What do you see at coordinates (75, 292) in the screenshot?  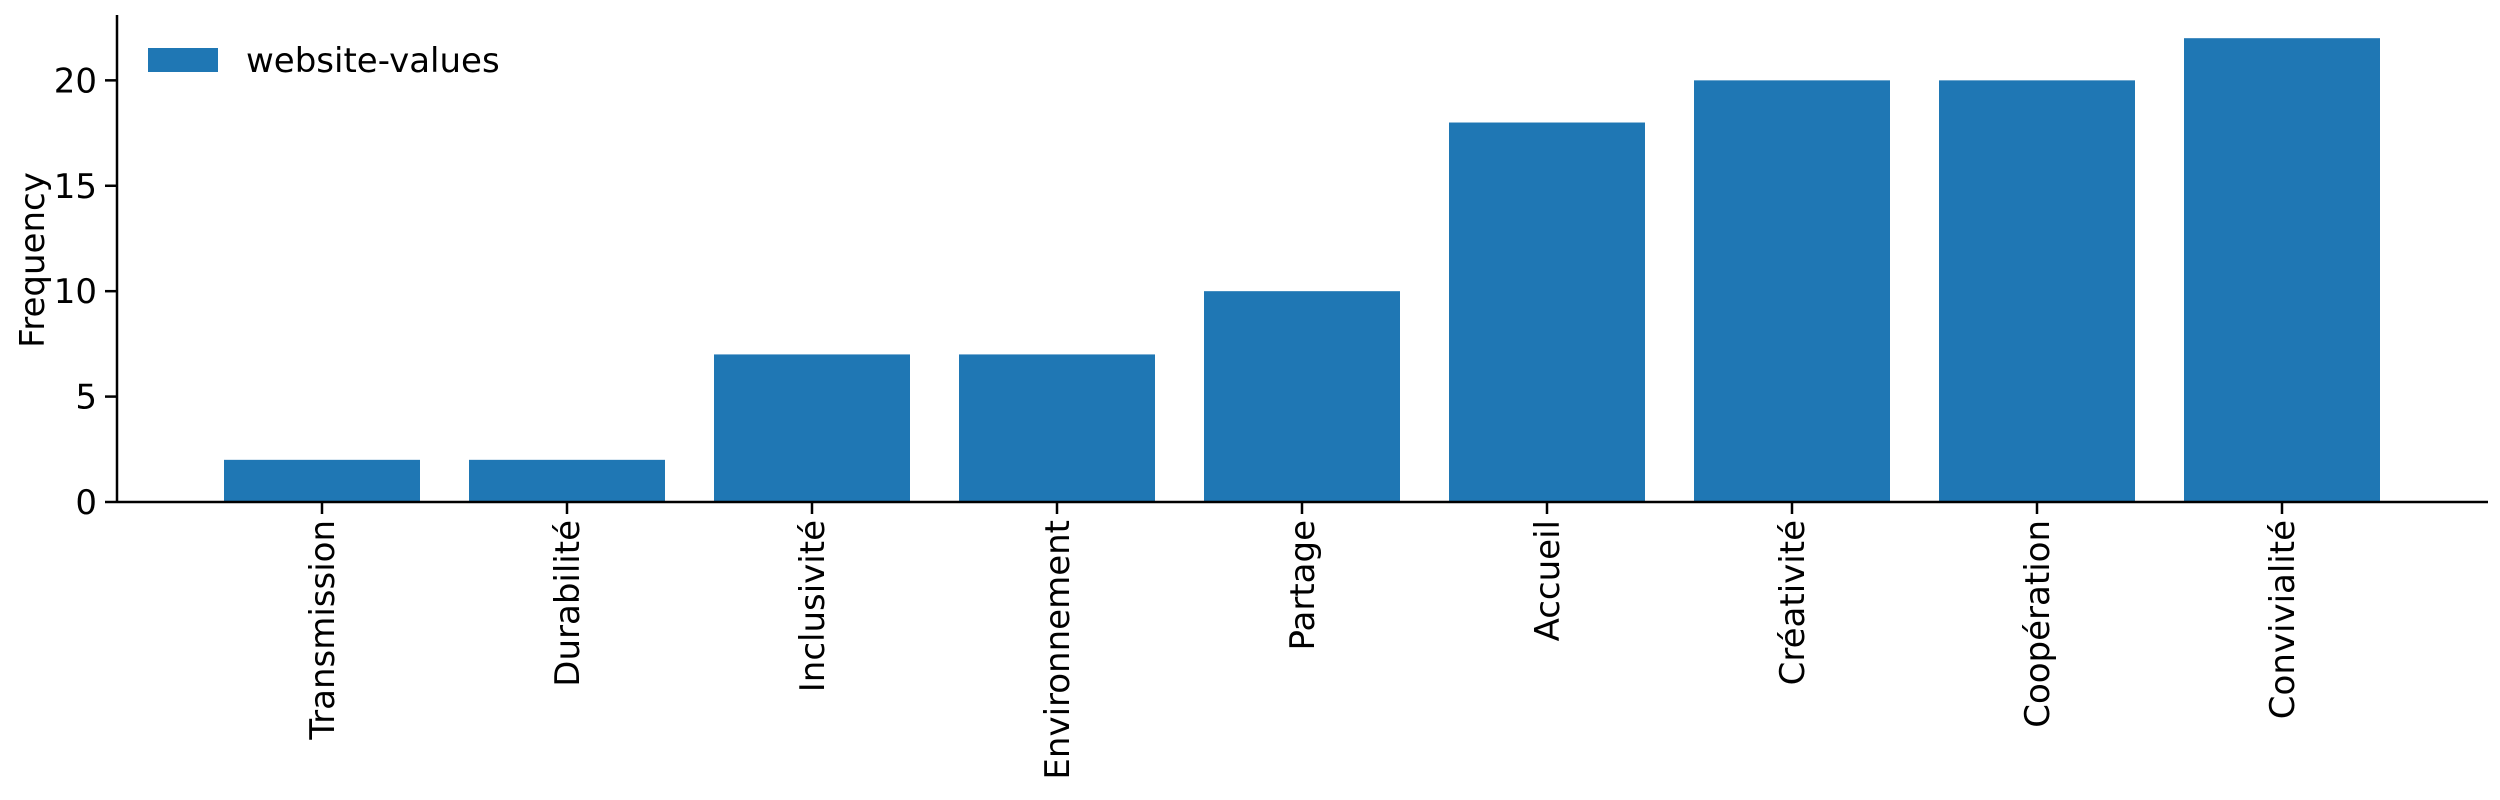 I see `y-tick-label-2: 10` at bounding box center [75, 292].